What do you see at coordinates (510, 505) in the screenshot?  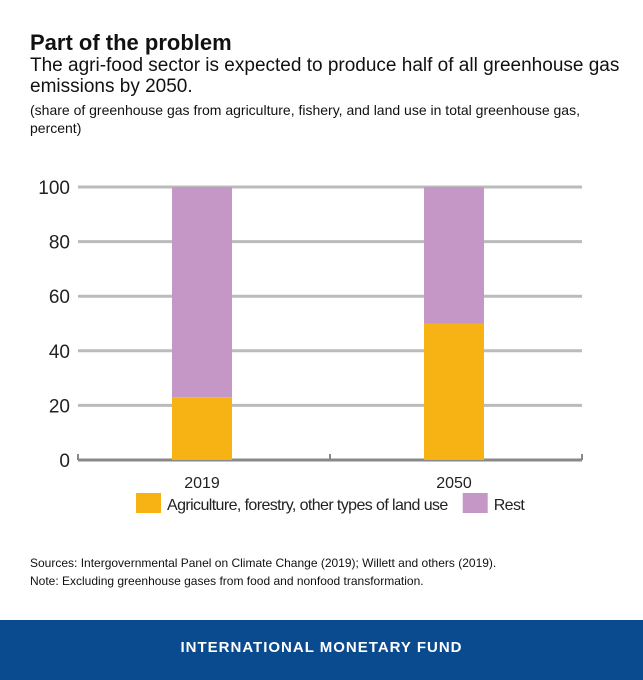 I see `legend-label: Rest` at bounding box center [510, 505].